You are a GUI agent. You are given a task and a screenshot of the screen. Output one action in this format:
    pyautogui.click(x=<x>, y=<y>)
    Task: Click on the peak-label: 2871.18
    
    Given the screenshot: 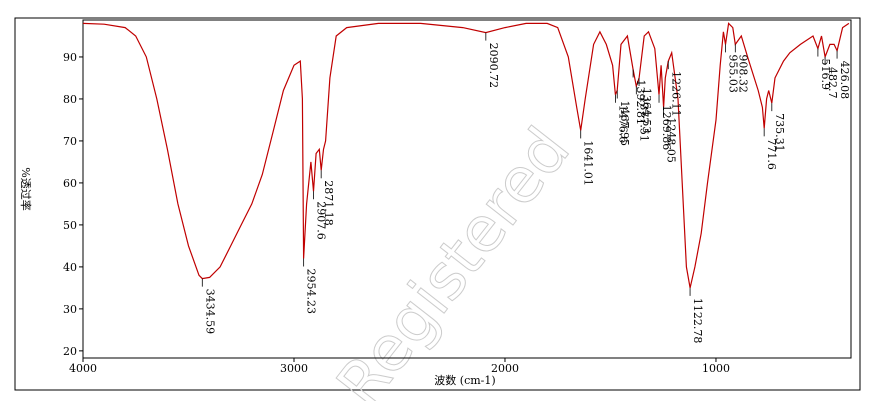 What is the action you would take?
    pyautogui.click(x=328, y=203)
    